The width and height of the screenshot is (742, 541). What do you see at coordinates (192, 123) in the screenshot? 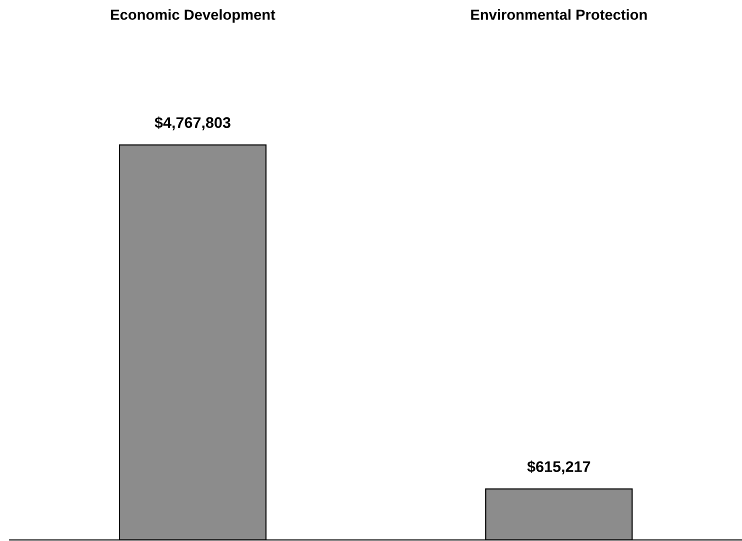
I see `data-label: $4,767,803` at bounding box center [192, 123].